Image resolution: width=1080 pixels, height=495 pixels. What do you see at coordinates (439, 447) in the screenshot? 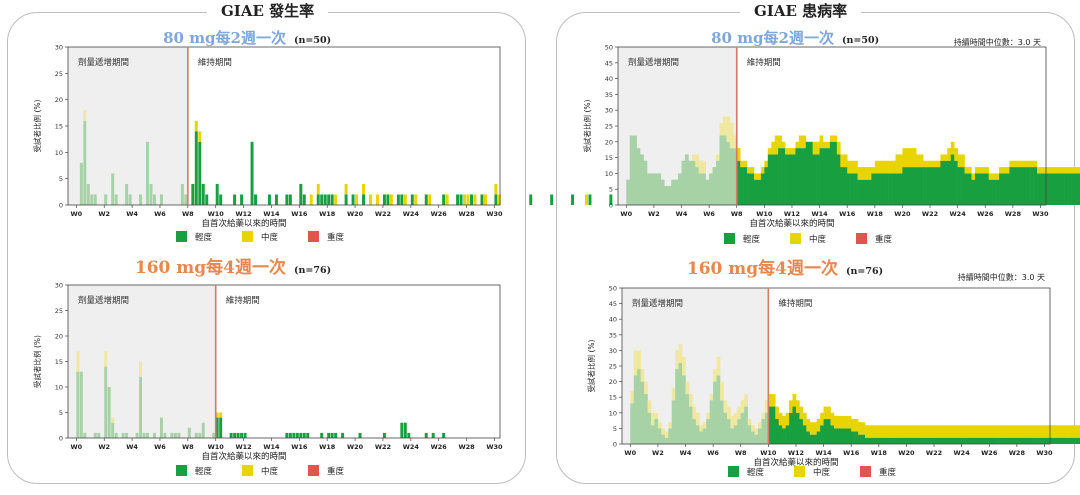
I see `incidence-160mg-xtick-label: W26` at bounding box center [439, 447].